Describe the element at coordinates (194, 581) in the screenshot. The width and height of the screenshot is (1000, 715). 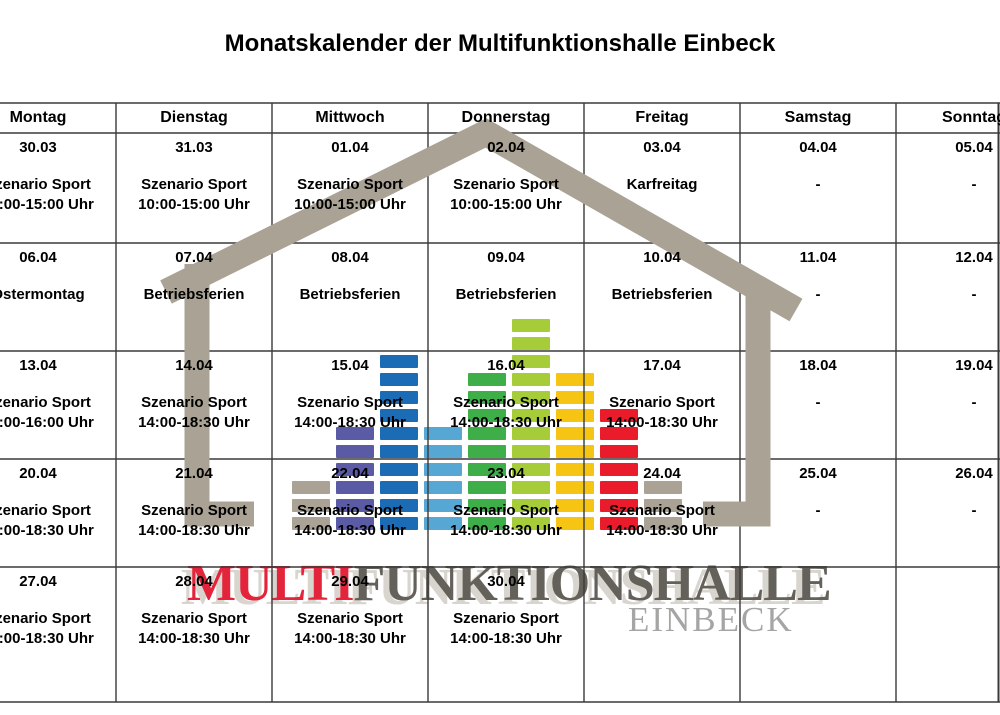
I see `cell-date: 28.04` at that location.